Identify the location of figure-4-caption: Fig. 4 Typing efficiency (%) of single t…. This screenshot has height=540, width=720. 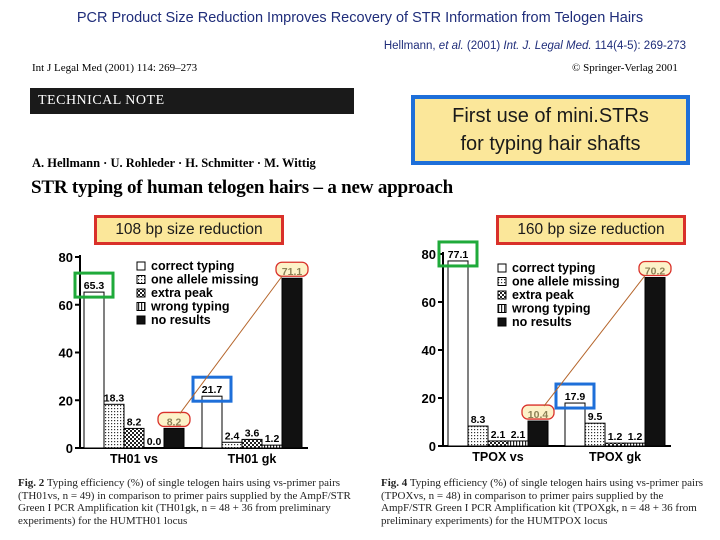
(542, 502).